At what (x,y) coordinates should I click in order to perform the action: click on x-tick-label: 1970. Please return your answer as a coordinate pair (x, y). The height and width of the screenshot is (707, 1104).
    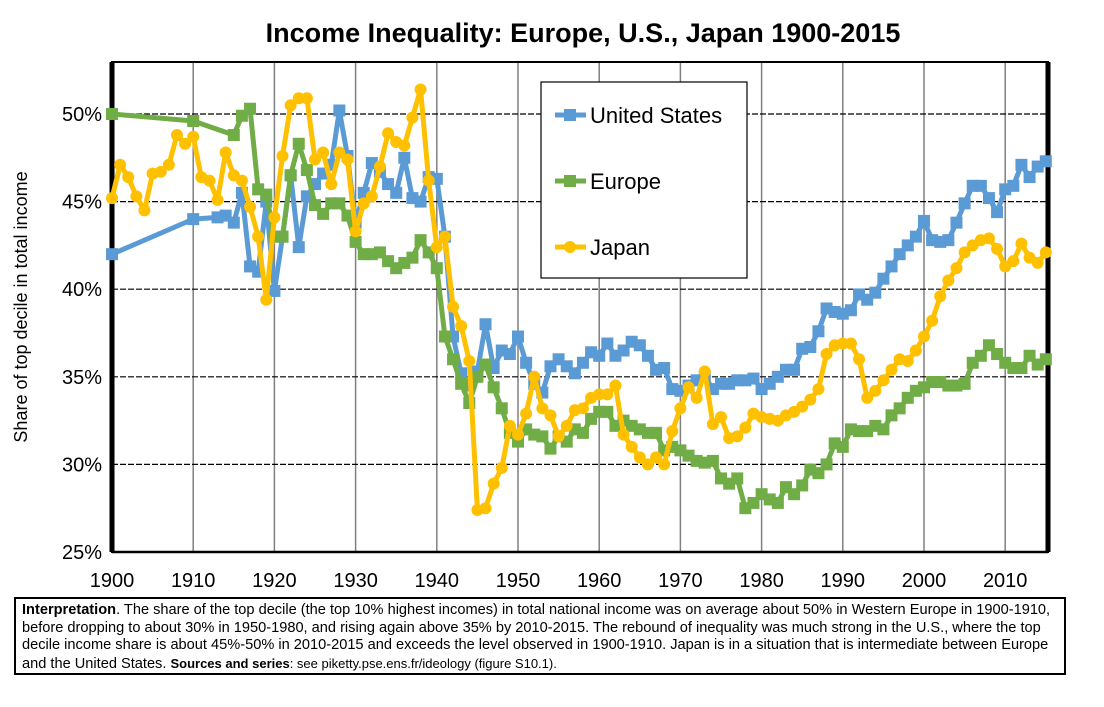
    Looking at the image, I should click on (680, 581).